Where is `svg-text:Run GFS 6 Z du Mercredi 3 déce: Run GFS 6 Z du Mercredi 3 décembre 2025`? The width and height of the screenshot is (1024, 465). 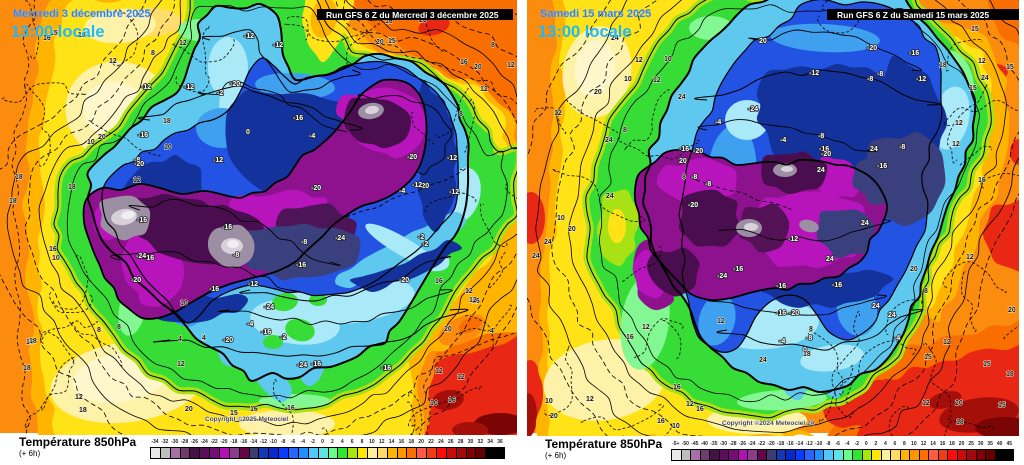
svg-text:Run GFS 6 Z du Mercredi 3 déce: Run GFS 6 Z du Mercredi 3 décembre 2025 is located at coordinates (412, 15).